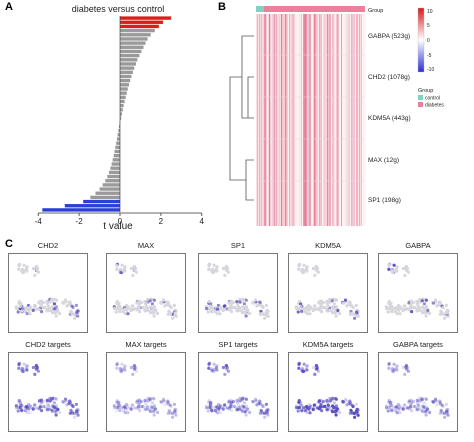 The image size is (474, 442). Describe the element at coordinates (238, 293) in the screenshot. I see `umap-tile-sp1` at that location.